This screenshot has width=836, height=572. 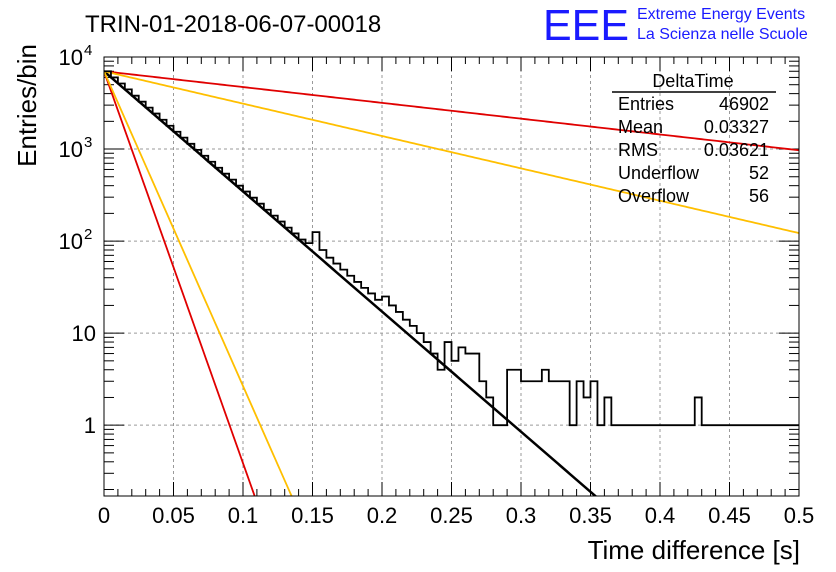 What do you see at coordinates (721, 14) in the screenshot?
I see `eee-logo-line1: Extreme Energy Events` at bounding box center [721, 14].